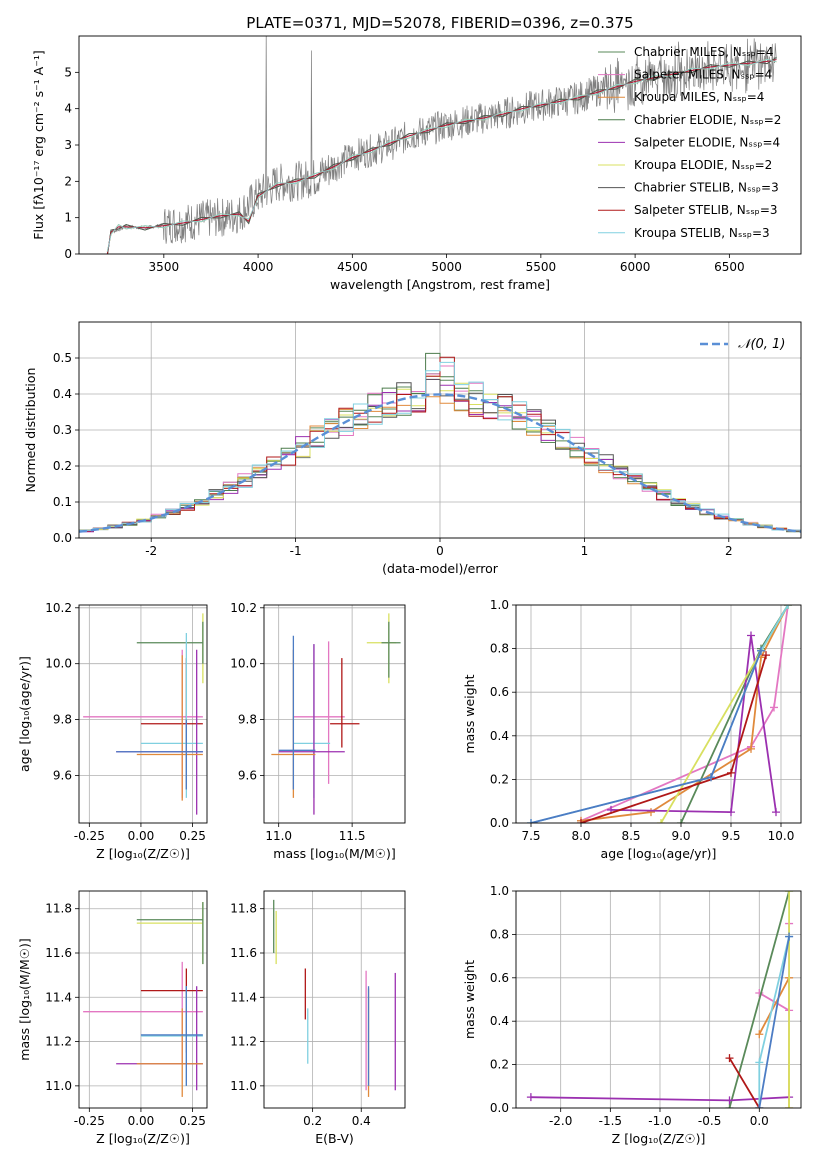 The width and height of the screenshot is (819, 1170). Describe the element at coordinates (630, 836) in the screenshot. I see `x-tick-label: 8.5` at that location.